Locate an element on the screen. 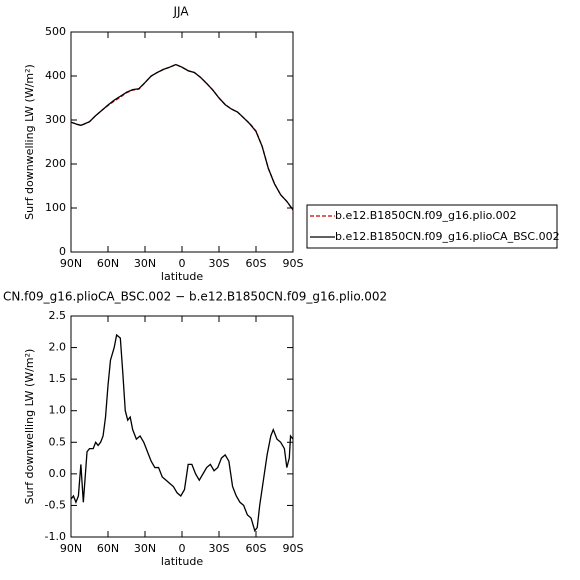  y-tick-label: 1.5 is located at coordinates (58, 378).